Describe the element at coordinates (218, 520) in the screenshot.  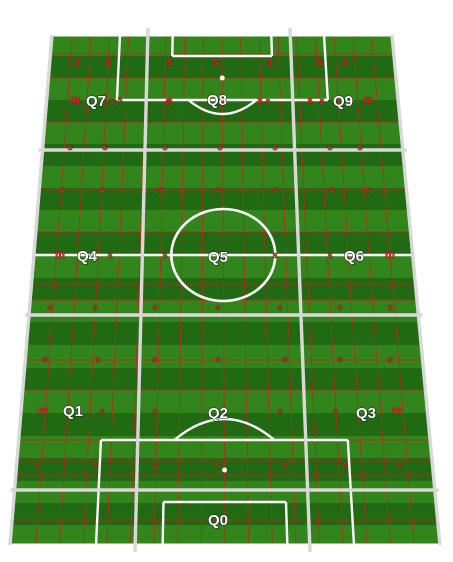
I see `zone-label-q0: Q0` at that location.